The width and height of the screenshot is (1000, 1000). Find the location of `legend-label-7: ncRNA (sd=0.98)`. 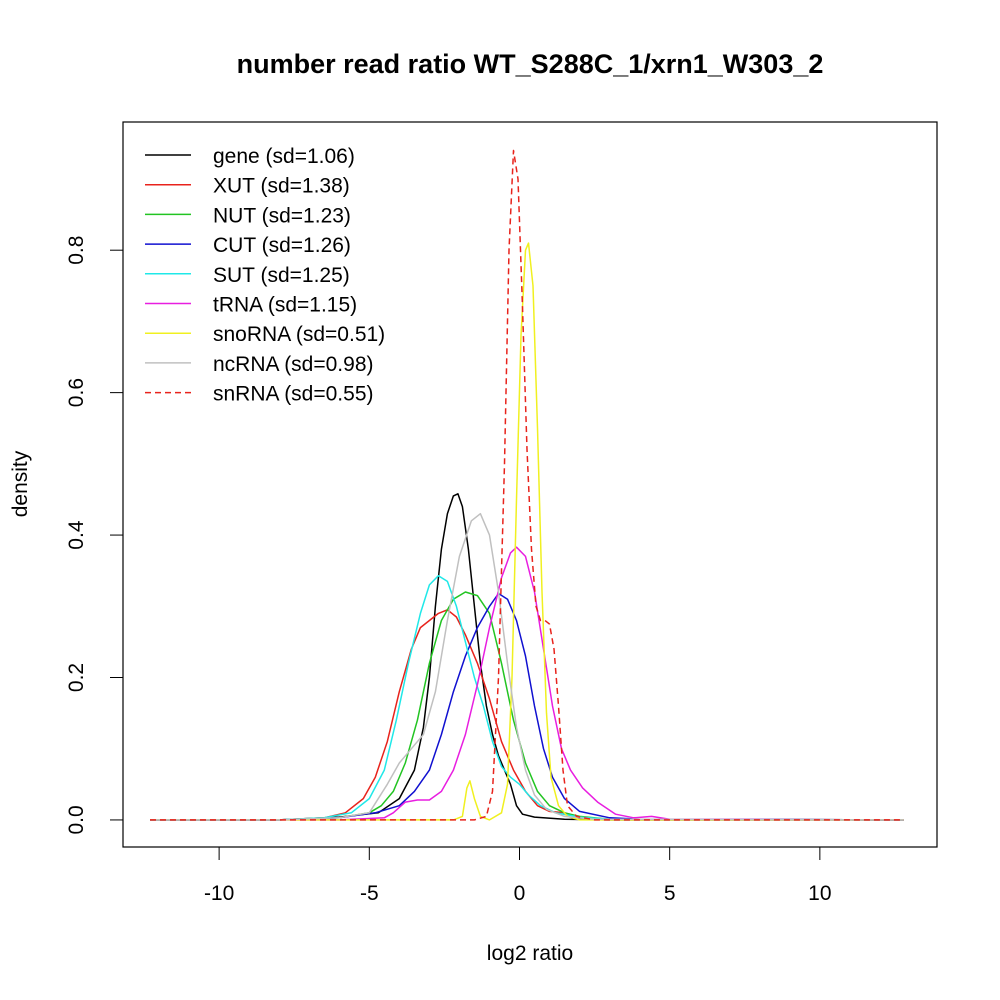

legend-label-7: ncRNA (sd=0.98) is located at coordinates (293, 364).